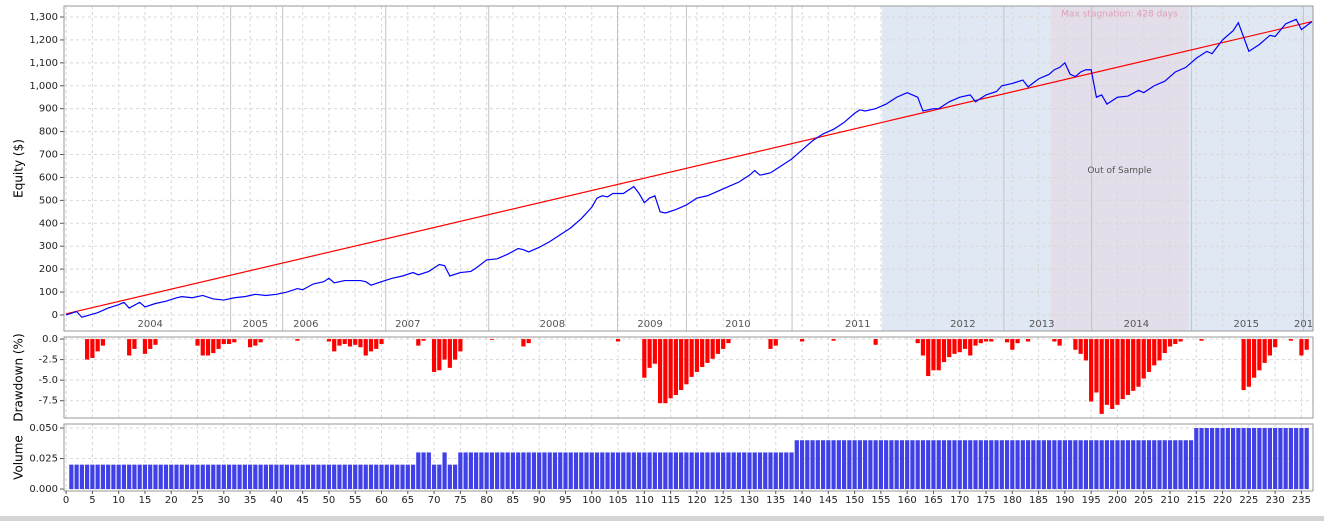 The width and height of the screenshot is (1324, 521). Describe the element at coordinates (1012, 500) in the screenshot. I see `x-tick-label: 180` at that location.